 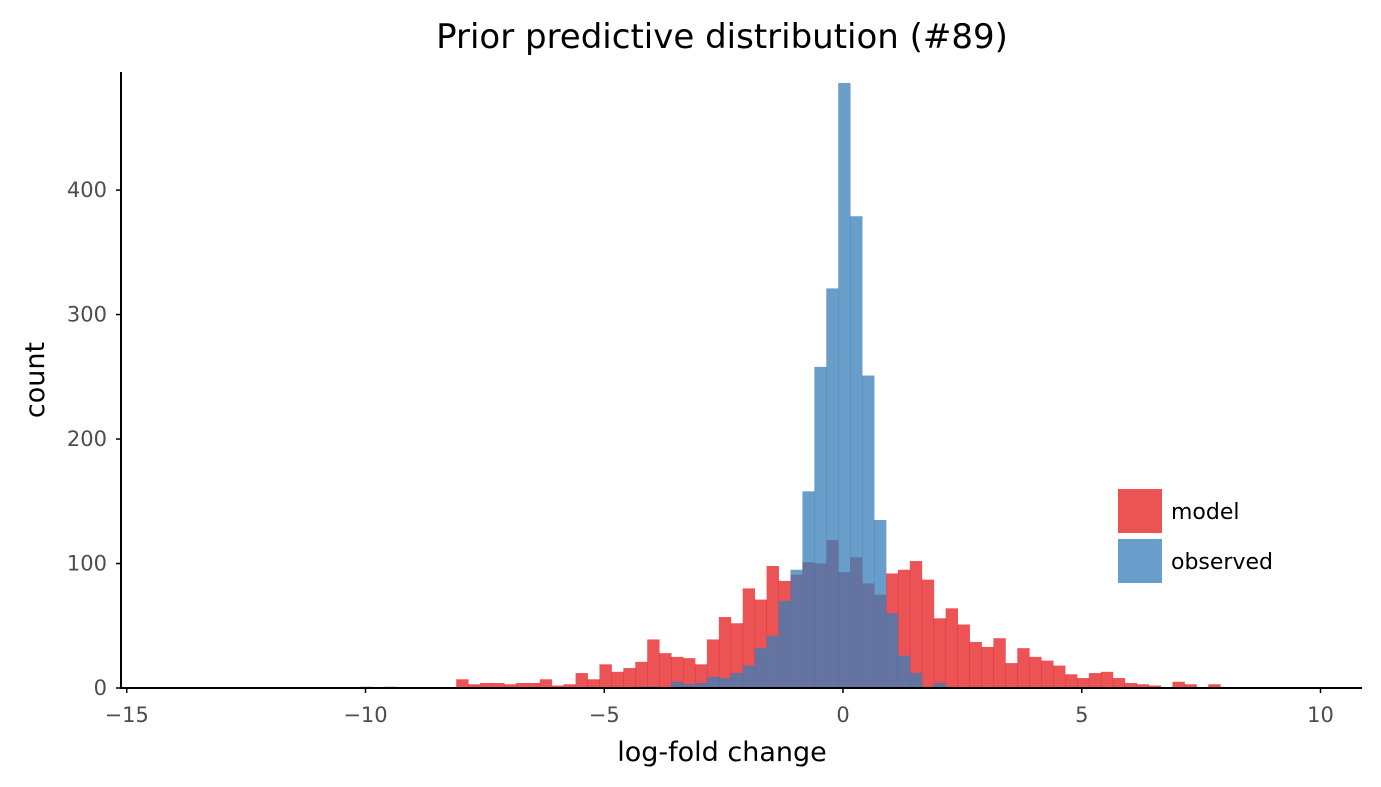 I want to click on legend-item-observed: observed, so click(x=1195, y=561).